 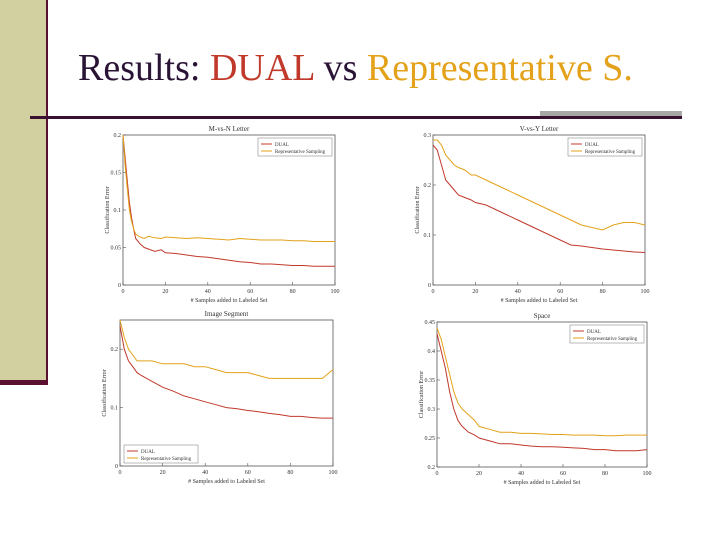 What do you see at coordinates (262, 68) in the screenshot?
I see `title-dual: DUAL` at bounding box center [262, 68].